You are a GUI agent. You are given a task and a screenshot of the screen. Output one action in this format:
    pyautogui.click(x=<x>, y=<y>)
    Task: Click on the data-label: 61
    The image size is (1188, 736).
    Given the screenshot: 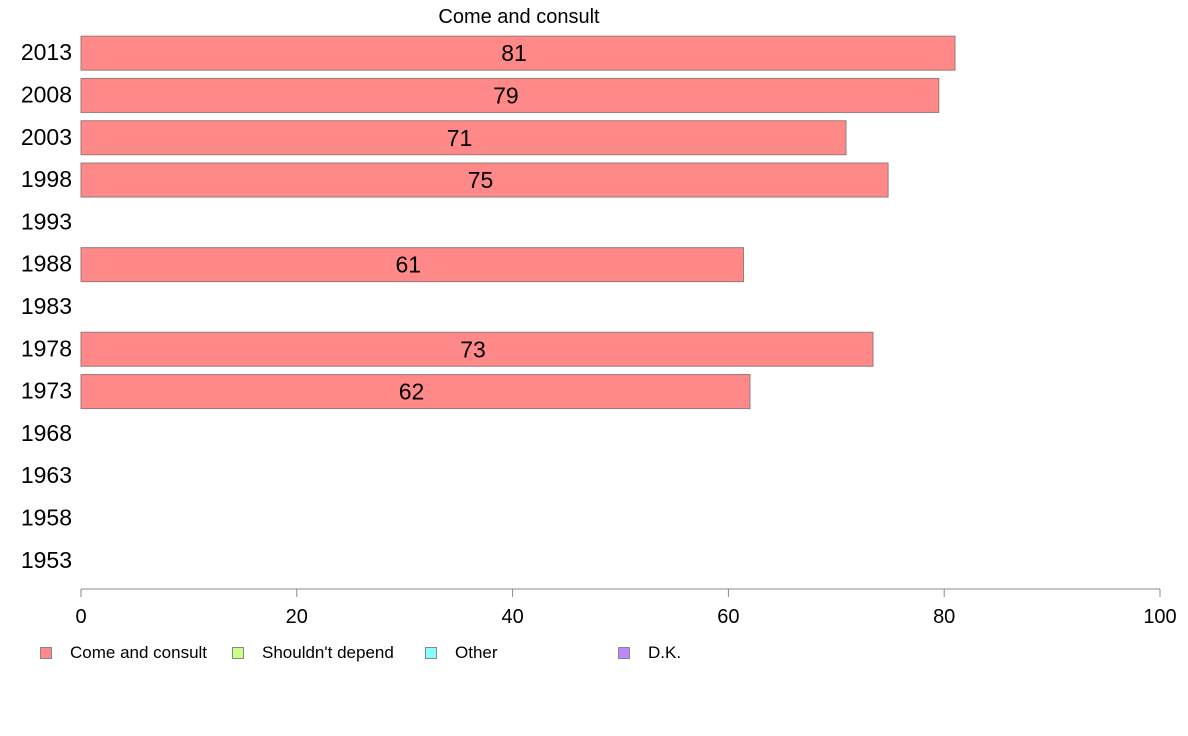 What is the action you would take?
    pyautogui.click(x=408, y=265)
    